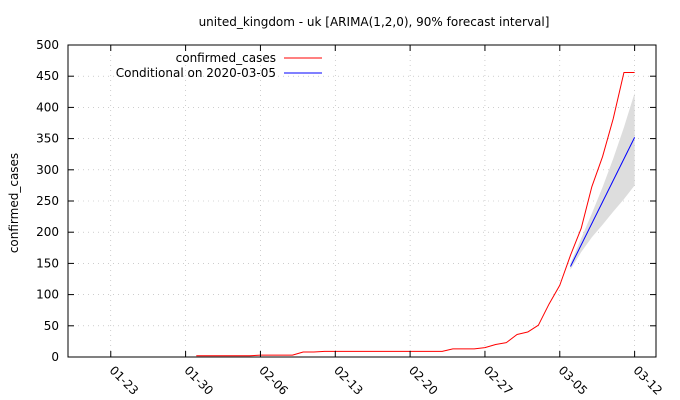 The width and height of the screenshot is (680, 400). I want to click on y-tick-label: 400, so click(47, 107).